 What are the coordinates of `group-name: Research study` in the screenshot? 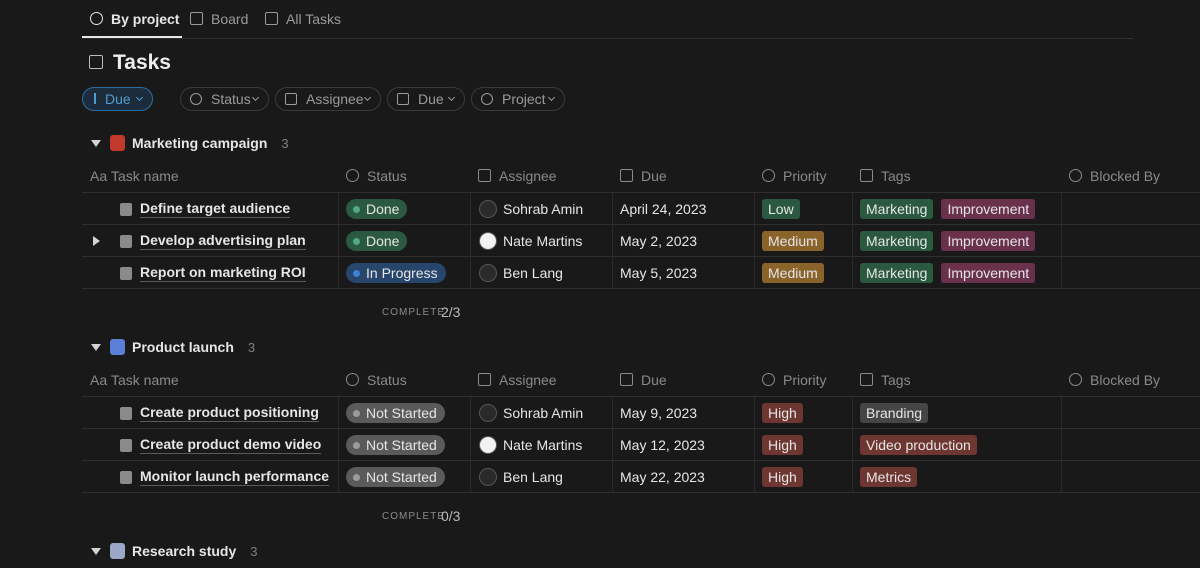 It's located at (184, 551).